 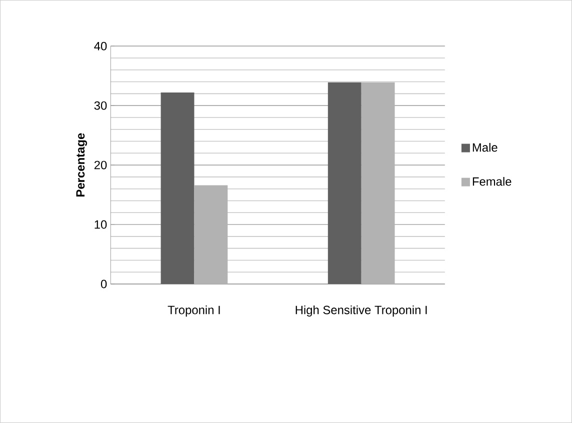 What do you see at coordinates (485, 147) in the screenshot?
I see `legend-label: Male` at bounding box center [485, 147].